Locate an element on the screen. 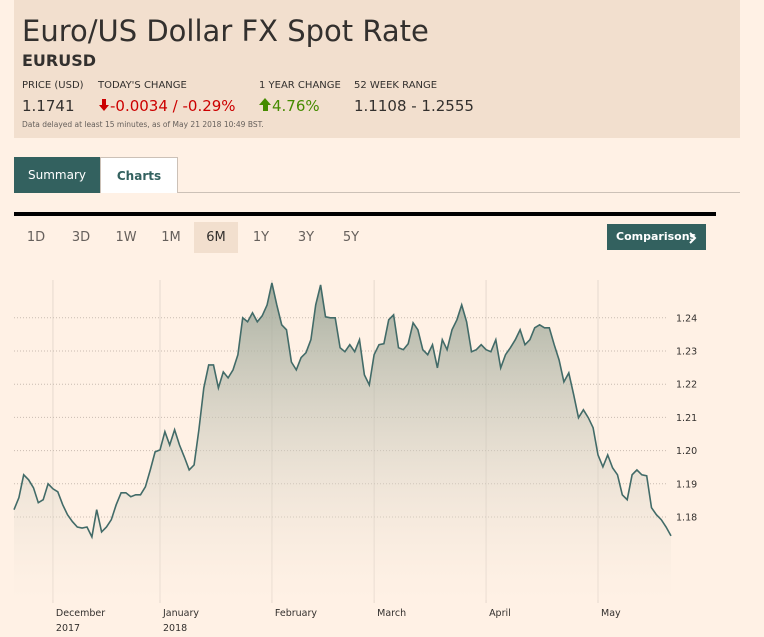  stat-value: 4.76% is located at coordinates (296, 106).